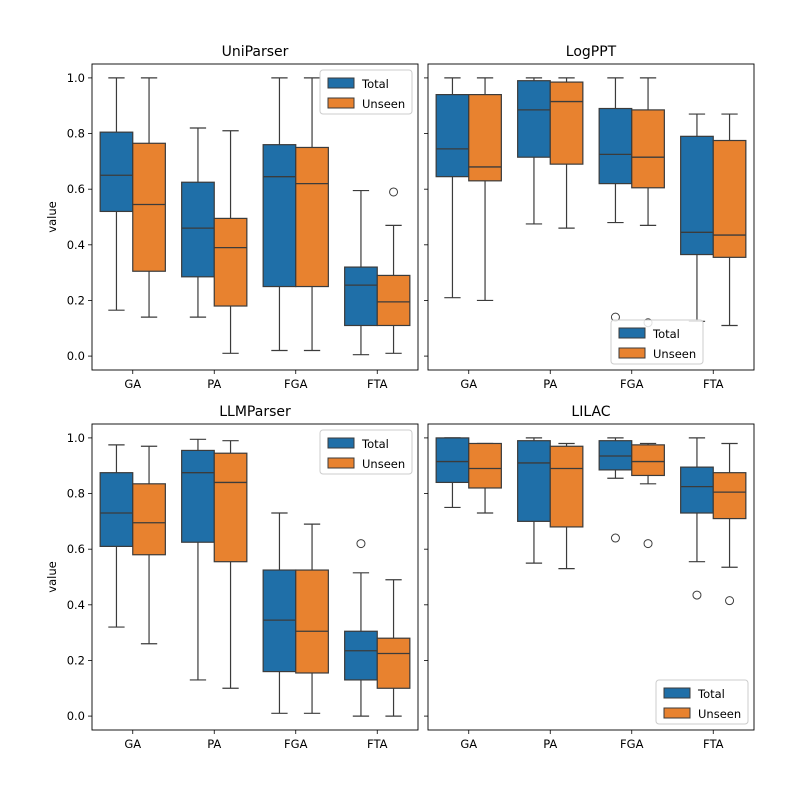 The width and height of the screenshot is (797, 796). I want to click on x-tick-label: GA, so click(468, 384).